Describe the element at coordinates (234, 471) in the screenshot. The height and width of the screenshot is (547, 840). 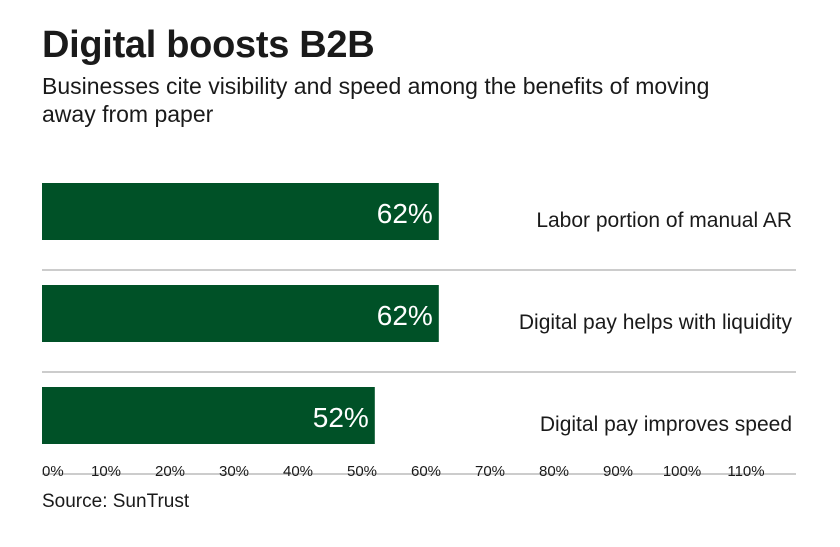
I see `x-tick-label-3: 30%` at that location.